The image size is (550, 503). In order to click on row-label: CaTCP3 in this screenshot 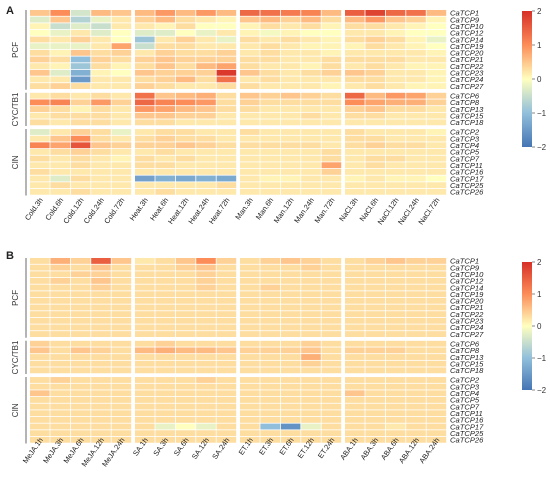, I will do `click(465, 386)`.